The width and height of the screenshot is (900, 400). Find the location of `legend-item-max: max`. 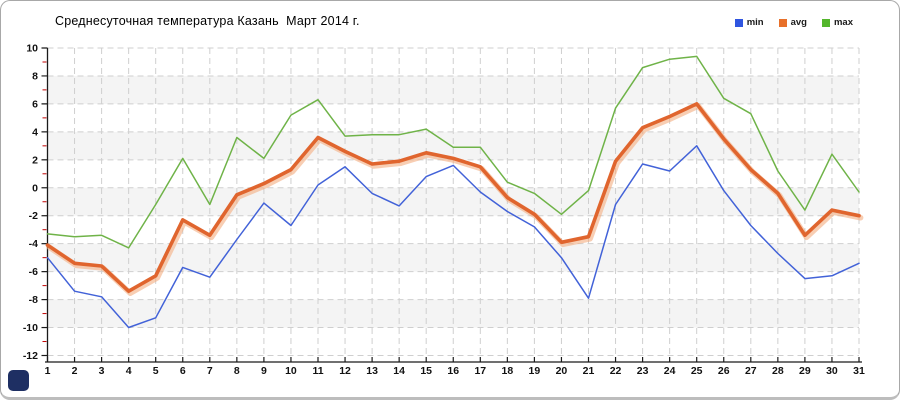

legend-item-max: max is located at coordinates (837, 22).